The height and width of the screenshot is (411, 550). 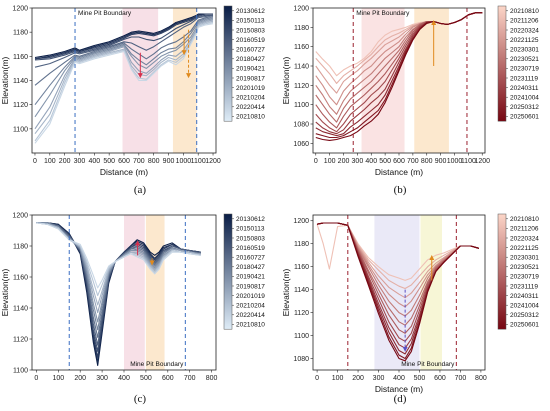 I want to click on x-tick-label: 1000, so click(x=455, y=161).